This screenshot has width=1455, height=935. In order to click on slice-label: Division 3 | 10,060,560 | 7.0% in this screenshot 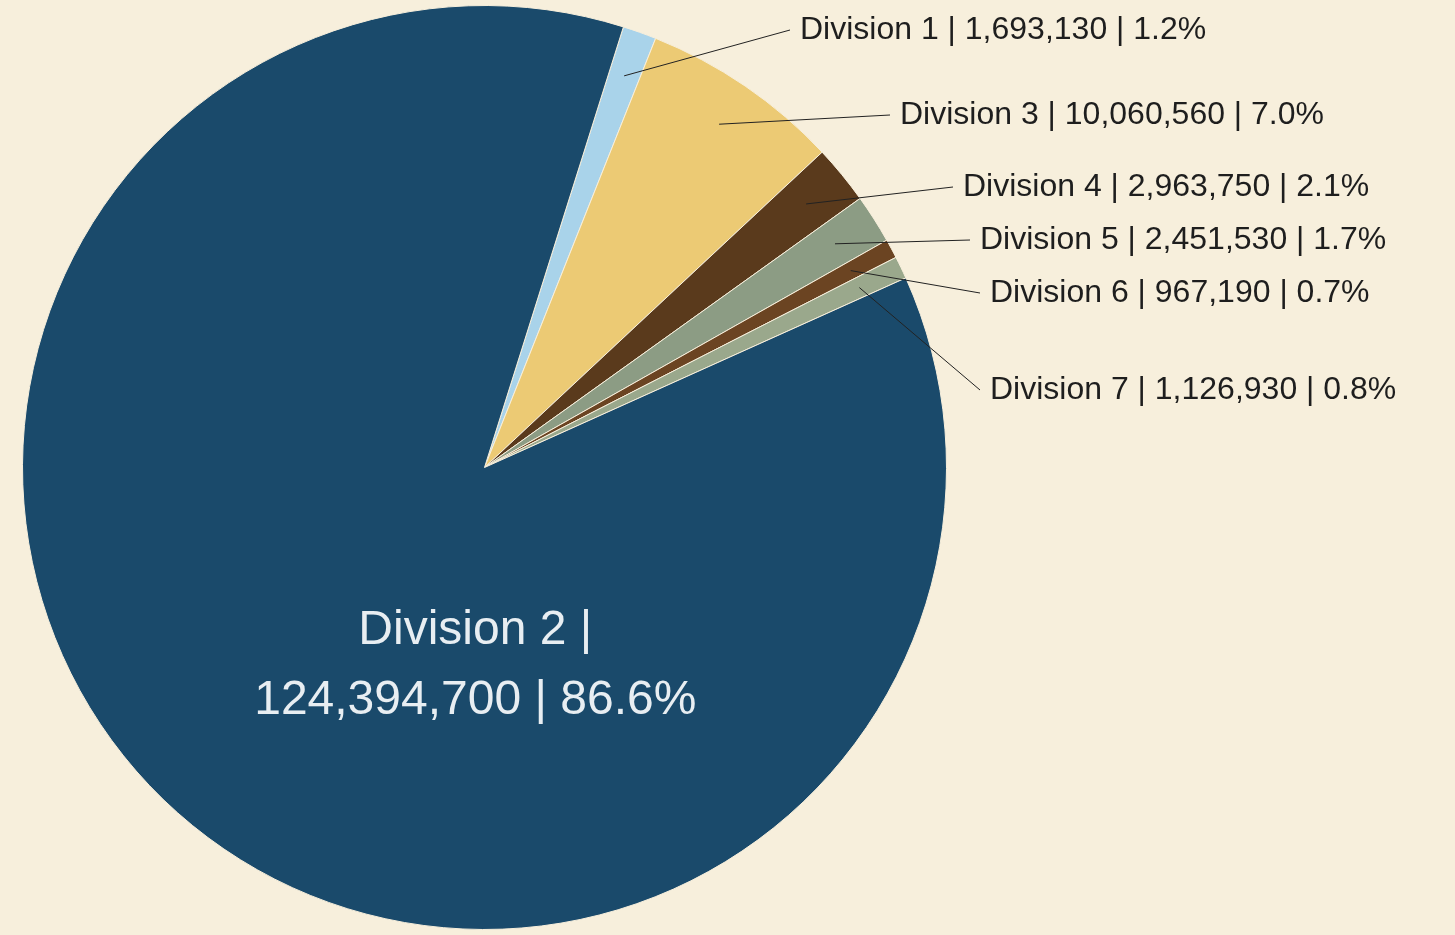, I will do `click(1112, 112)`.